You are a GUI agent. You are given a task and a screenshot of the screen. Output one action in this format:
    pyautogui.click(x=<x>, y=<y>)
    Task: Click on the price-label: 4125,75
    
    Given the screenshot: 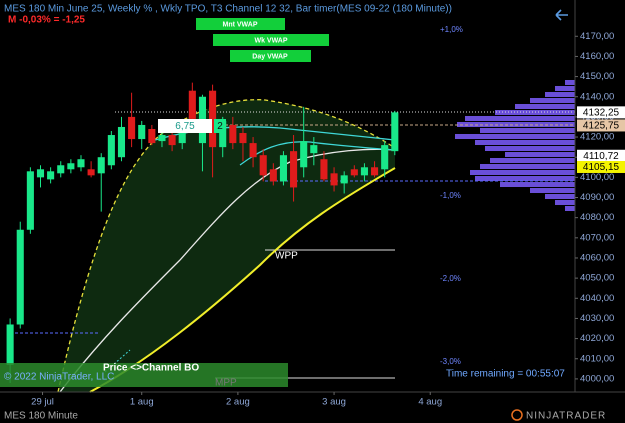 What is the action you would take?
    pyautogui.click(x=601, y=126)
    